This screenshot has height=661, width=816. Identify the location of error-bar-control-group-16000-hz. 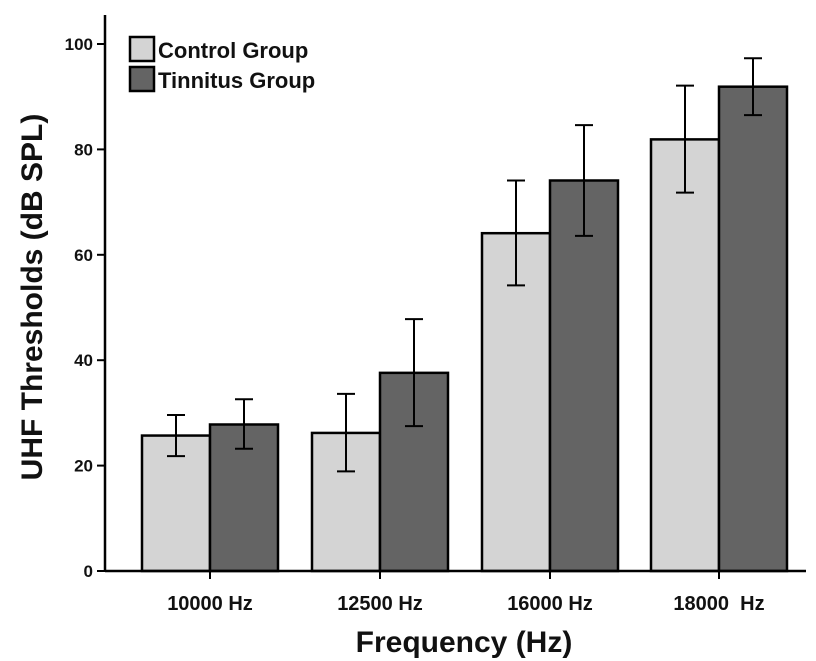
(516, 233).